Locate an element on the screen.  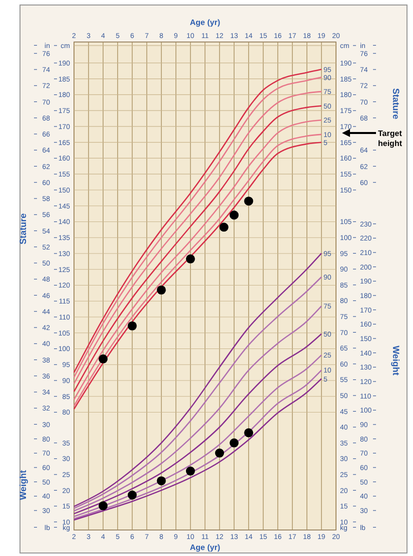
y-axis-title: Weight is located at coordinates (396, 361).